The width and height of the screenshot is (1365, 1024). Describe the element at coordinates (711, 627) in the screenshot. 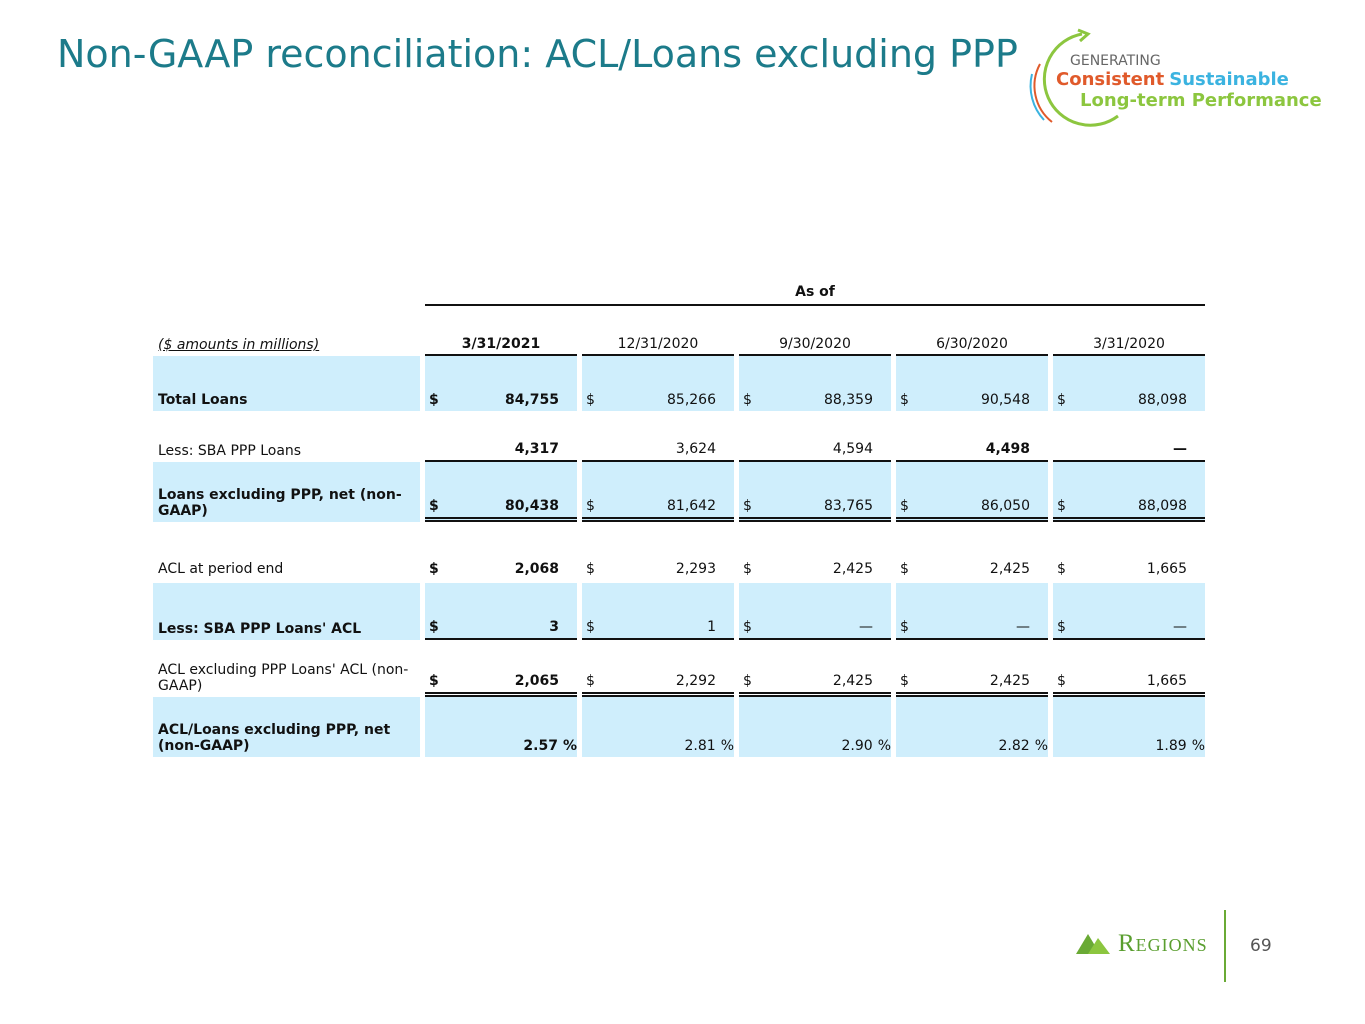

I see `cell-value: 1` at that location.